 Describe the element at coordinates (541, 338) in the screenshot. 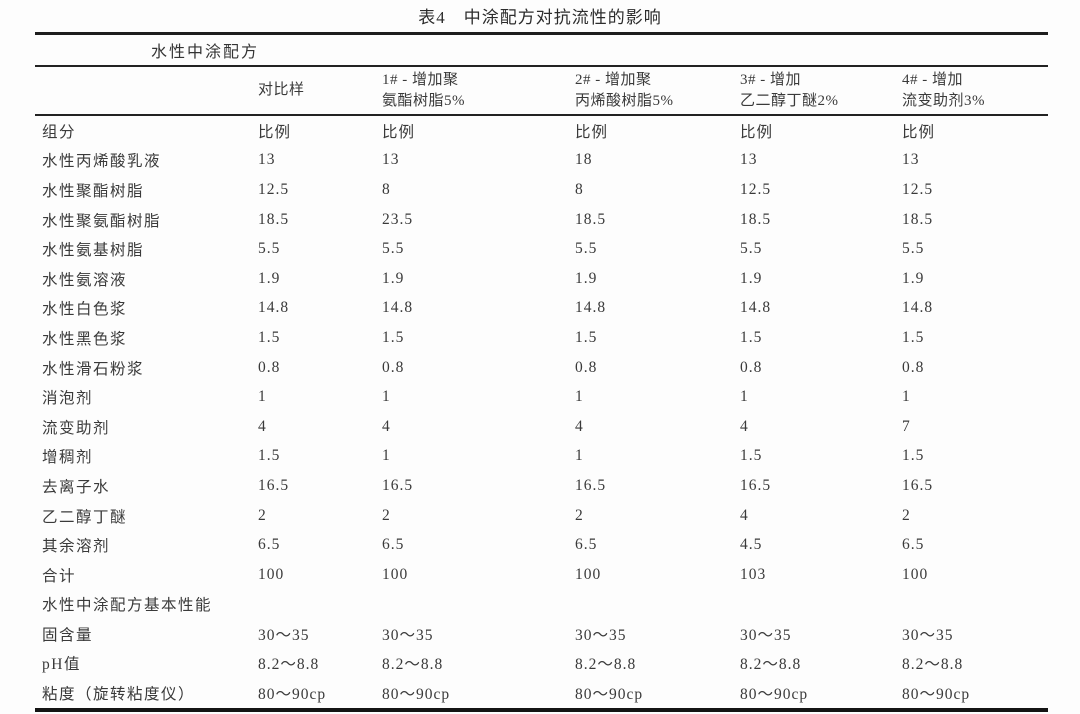

I see `table-row: 水性黑色浆 1.5 1.5 1.5 1.5 1.5` at that location.